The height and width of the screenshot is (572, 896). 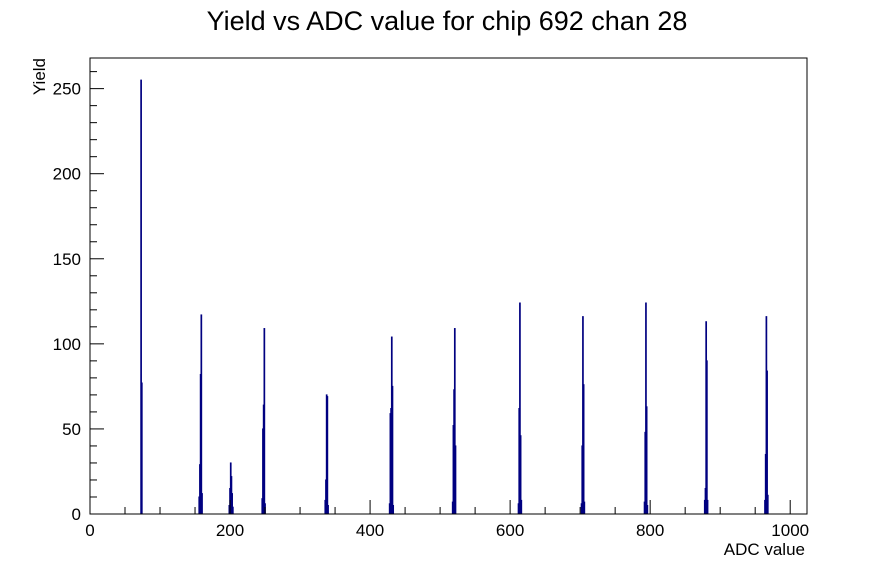 I want to click on x-tick-label: 400, so click(x=370, y=530).